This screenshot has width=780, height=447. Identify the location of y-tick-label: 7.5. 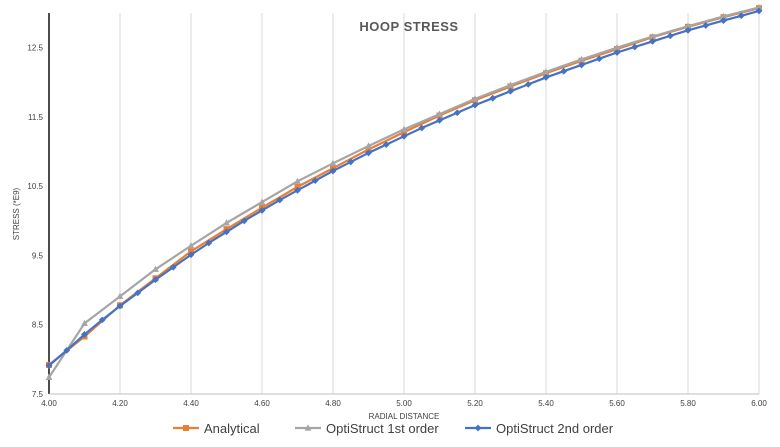
(38, 394).